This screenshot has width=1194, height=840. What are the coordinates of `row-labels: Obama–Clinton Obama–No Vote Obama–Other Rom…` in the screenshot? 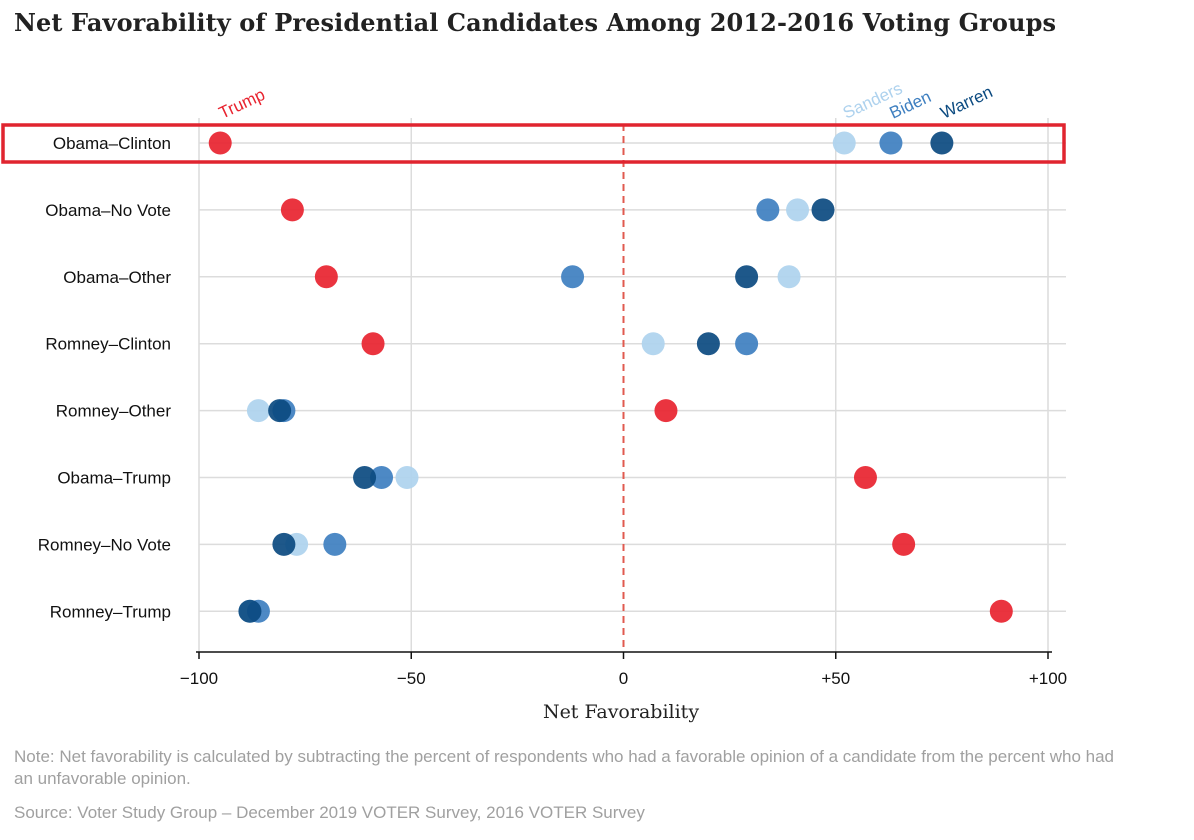 It's located at (105, 377).